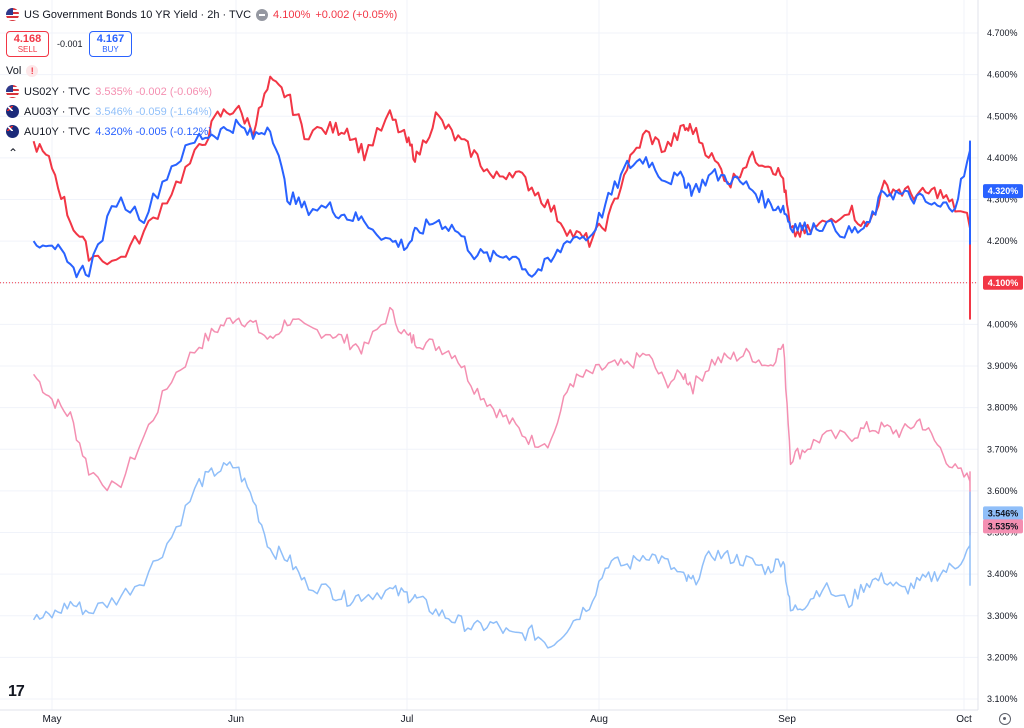 Image resolution: width=1024 pixels, height=728 pixels. Describe the element at coordinates (964, 719) in the screenshot. I see `x-tick-label: Oct` at that location.